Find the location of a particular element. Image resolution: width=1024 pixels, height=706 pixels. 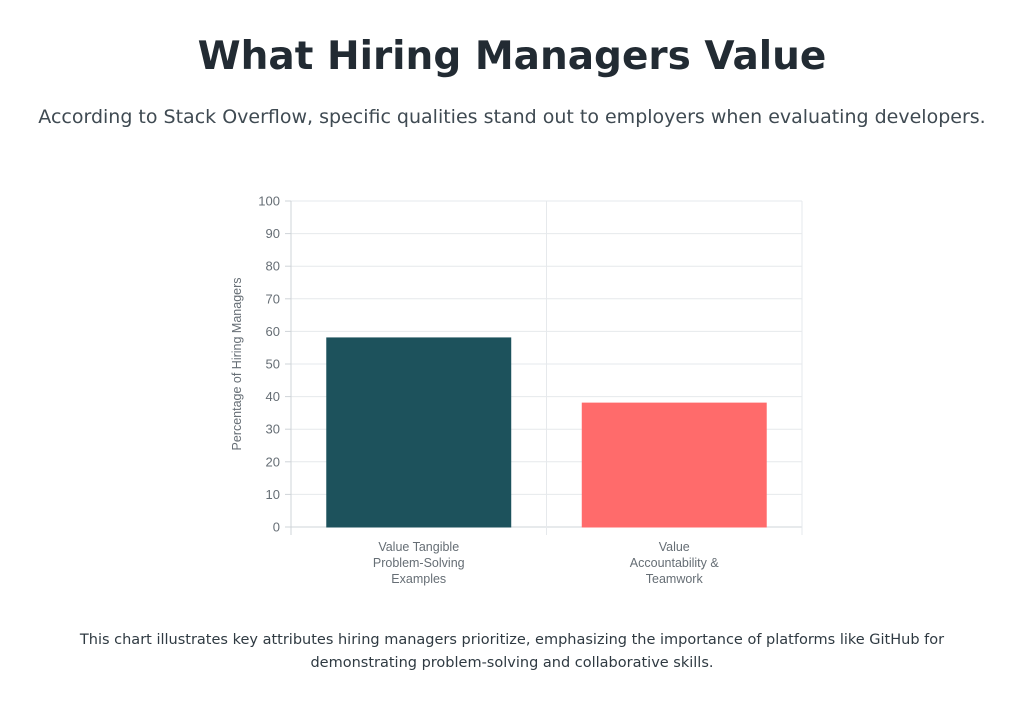

y-tick-label: 40 is located at coordinates (273, 396).